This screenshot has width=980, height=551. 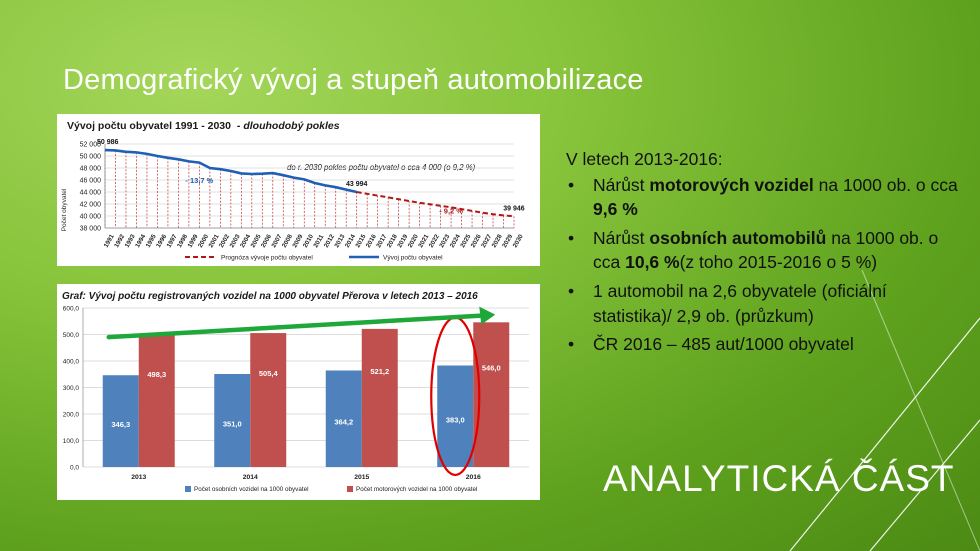 I want to click on bullet-text-part: motorových vozidel, so click(x=731, y=184).